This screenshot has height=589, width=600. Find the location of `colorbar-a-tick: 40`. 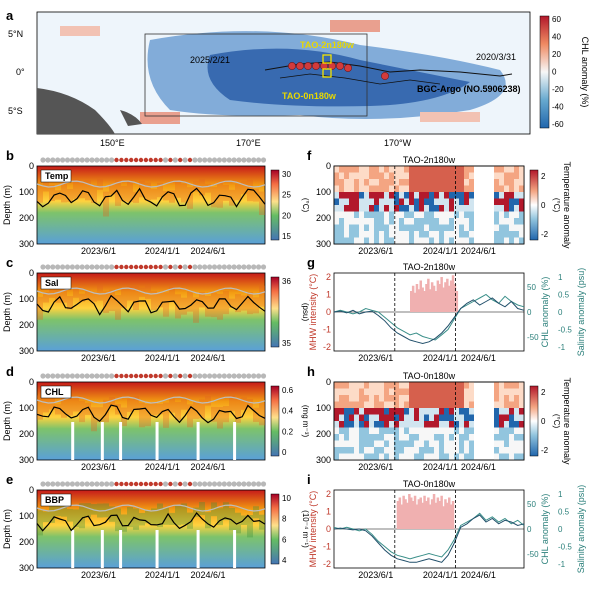

colorbar-a-tick: 40 is located at coordinates (556, 37).